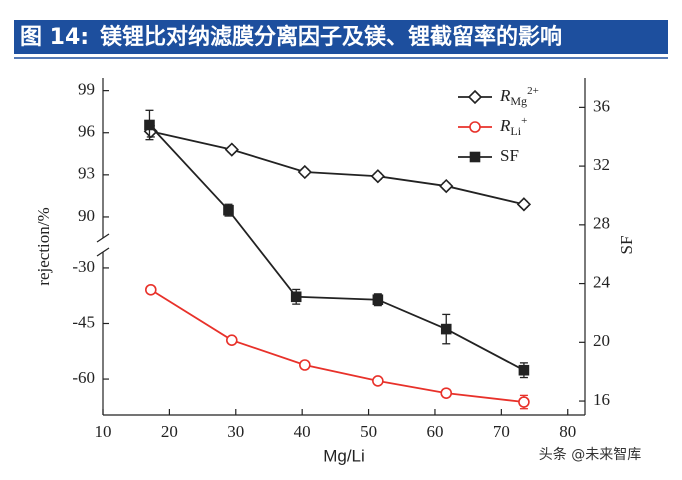 Image resolution: width=682 pixels, height=480 pixels. Describe the element at coordinates (83, 377) in the screenshot. I see `y-tick-label: -60` at that location.